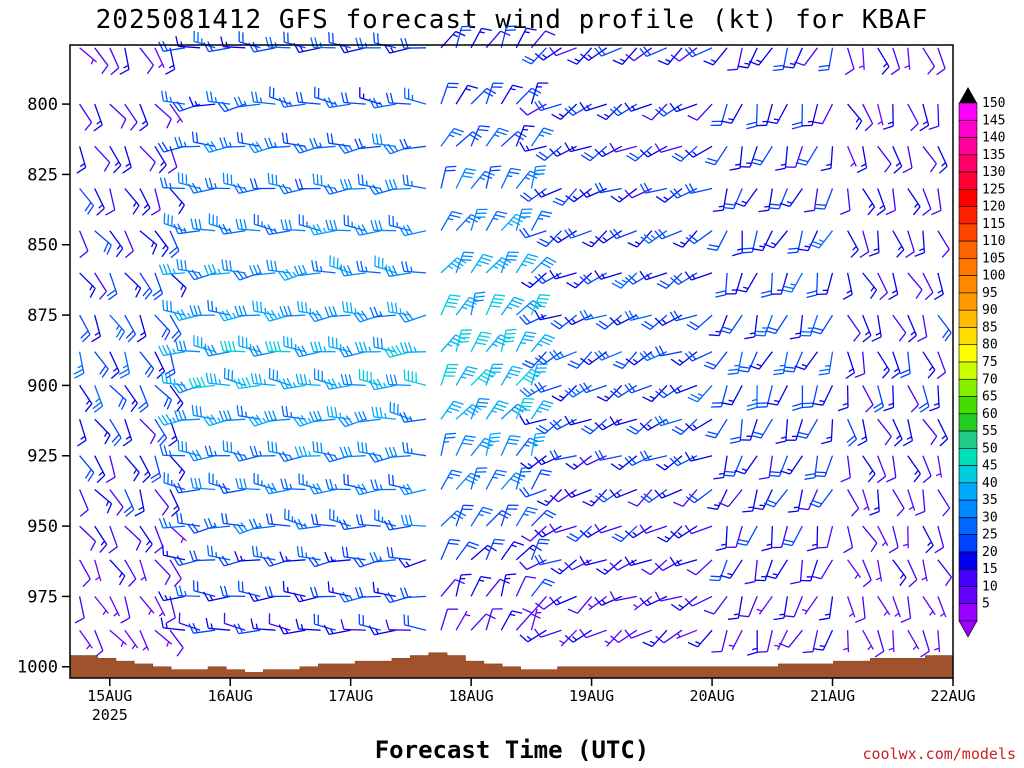 This screenshot has width=1024, height=768. What do you see at coordinates (42, 246) in the screenshot?
I see `y-tick-label: 850` at bounding box center [42, 246].